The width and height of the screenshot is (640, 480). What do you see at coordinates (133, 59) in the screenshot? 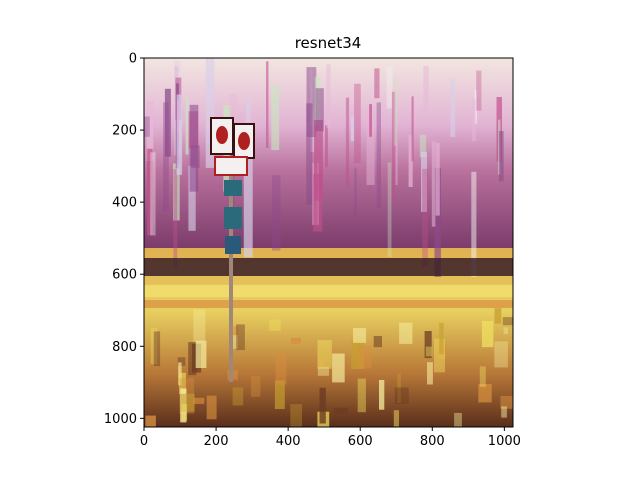
I see `y-tick-label: 0` at bounding box center [133, 59].